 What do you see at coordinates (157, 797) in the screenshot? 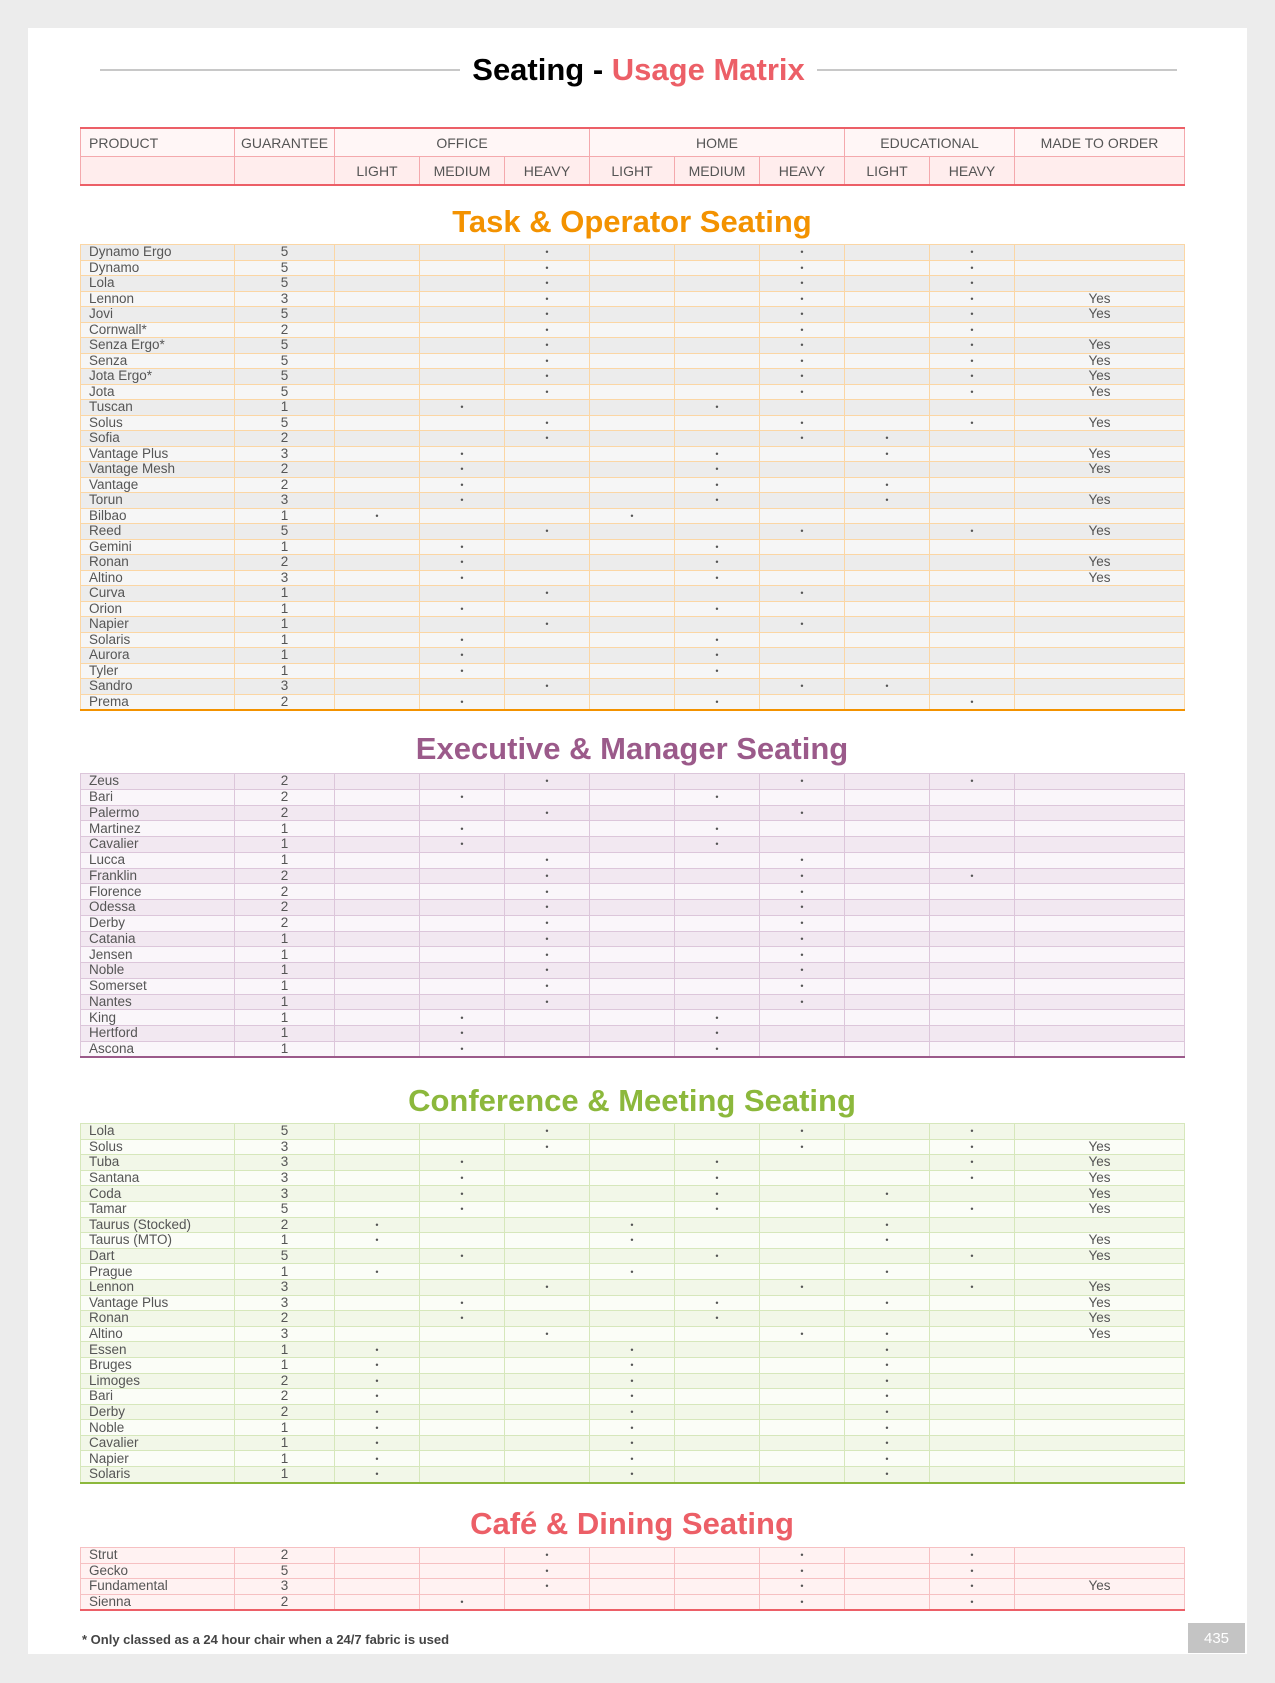
I see `product-name: Bari` at bounding box center [157, 797].